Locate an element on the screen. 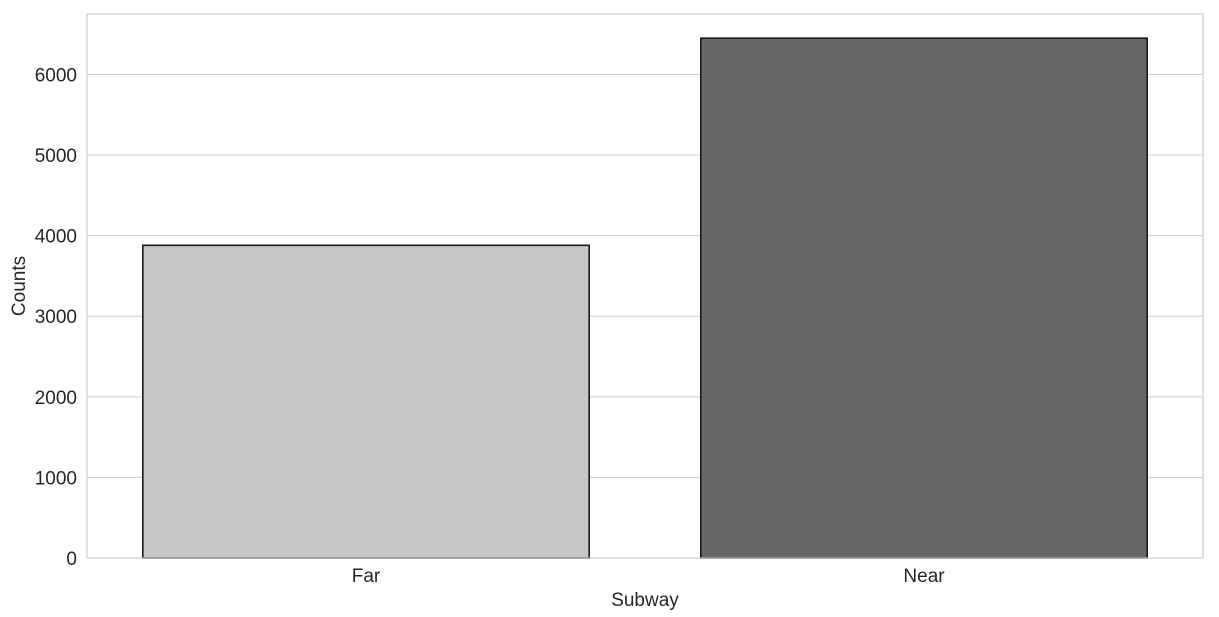 The height and width of the screenshot is (617, 1219). x-axis-label: Subway is located at coordinates (645, 600).